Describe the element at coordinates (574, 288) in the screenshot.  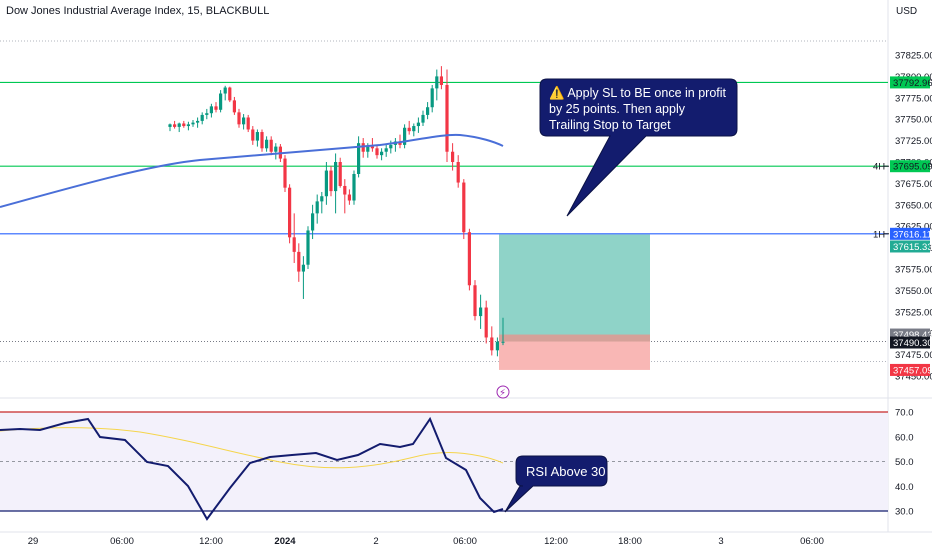
I see `position-target-zone` at that location.